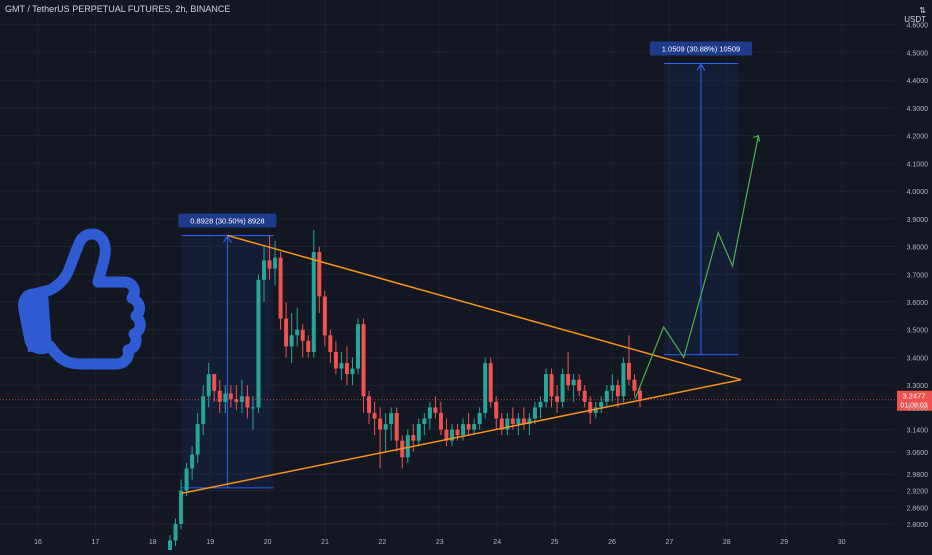 Image resolution: width=932 pixels, height=555 pixels. Describe the element at coordinates (612, 542) in the screenshot. I see `x-tick-label: 26` at that location.